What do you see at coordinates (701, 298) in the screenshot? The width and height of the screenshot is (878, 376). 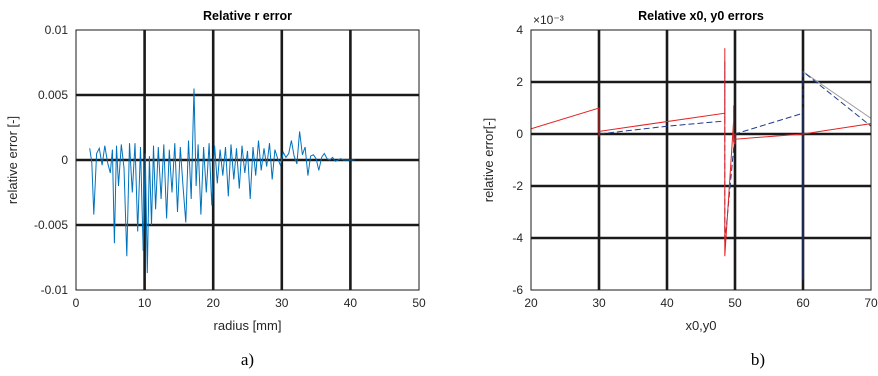 I see `chart-b-x-ticks: 20 30 40 50 60 70` at bounding box center [701, 298].